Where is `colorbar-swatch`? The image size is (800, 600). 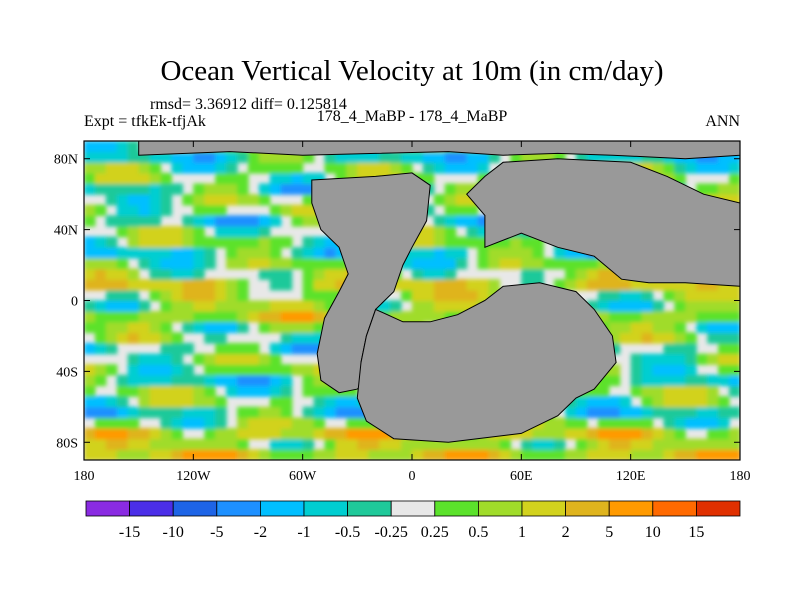
colorbar-swatch is located at coordinates (325, 508).